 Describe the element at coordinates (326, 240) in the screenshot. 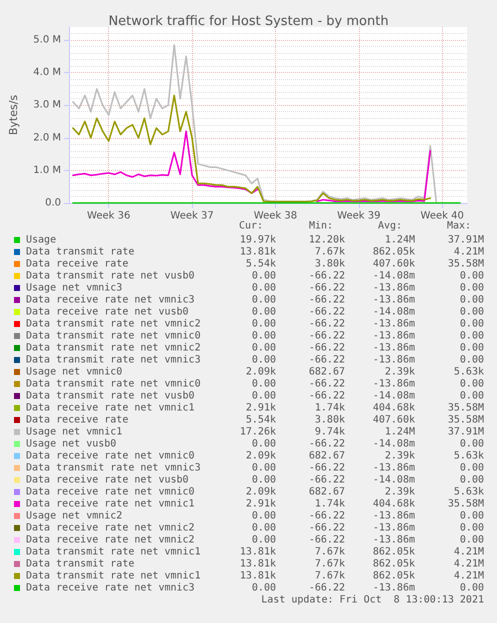

I see `text: 12.20k` at that location.